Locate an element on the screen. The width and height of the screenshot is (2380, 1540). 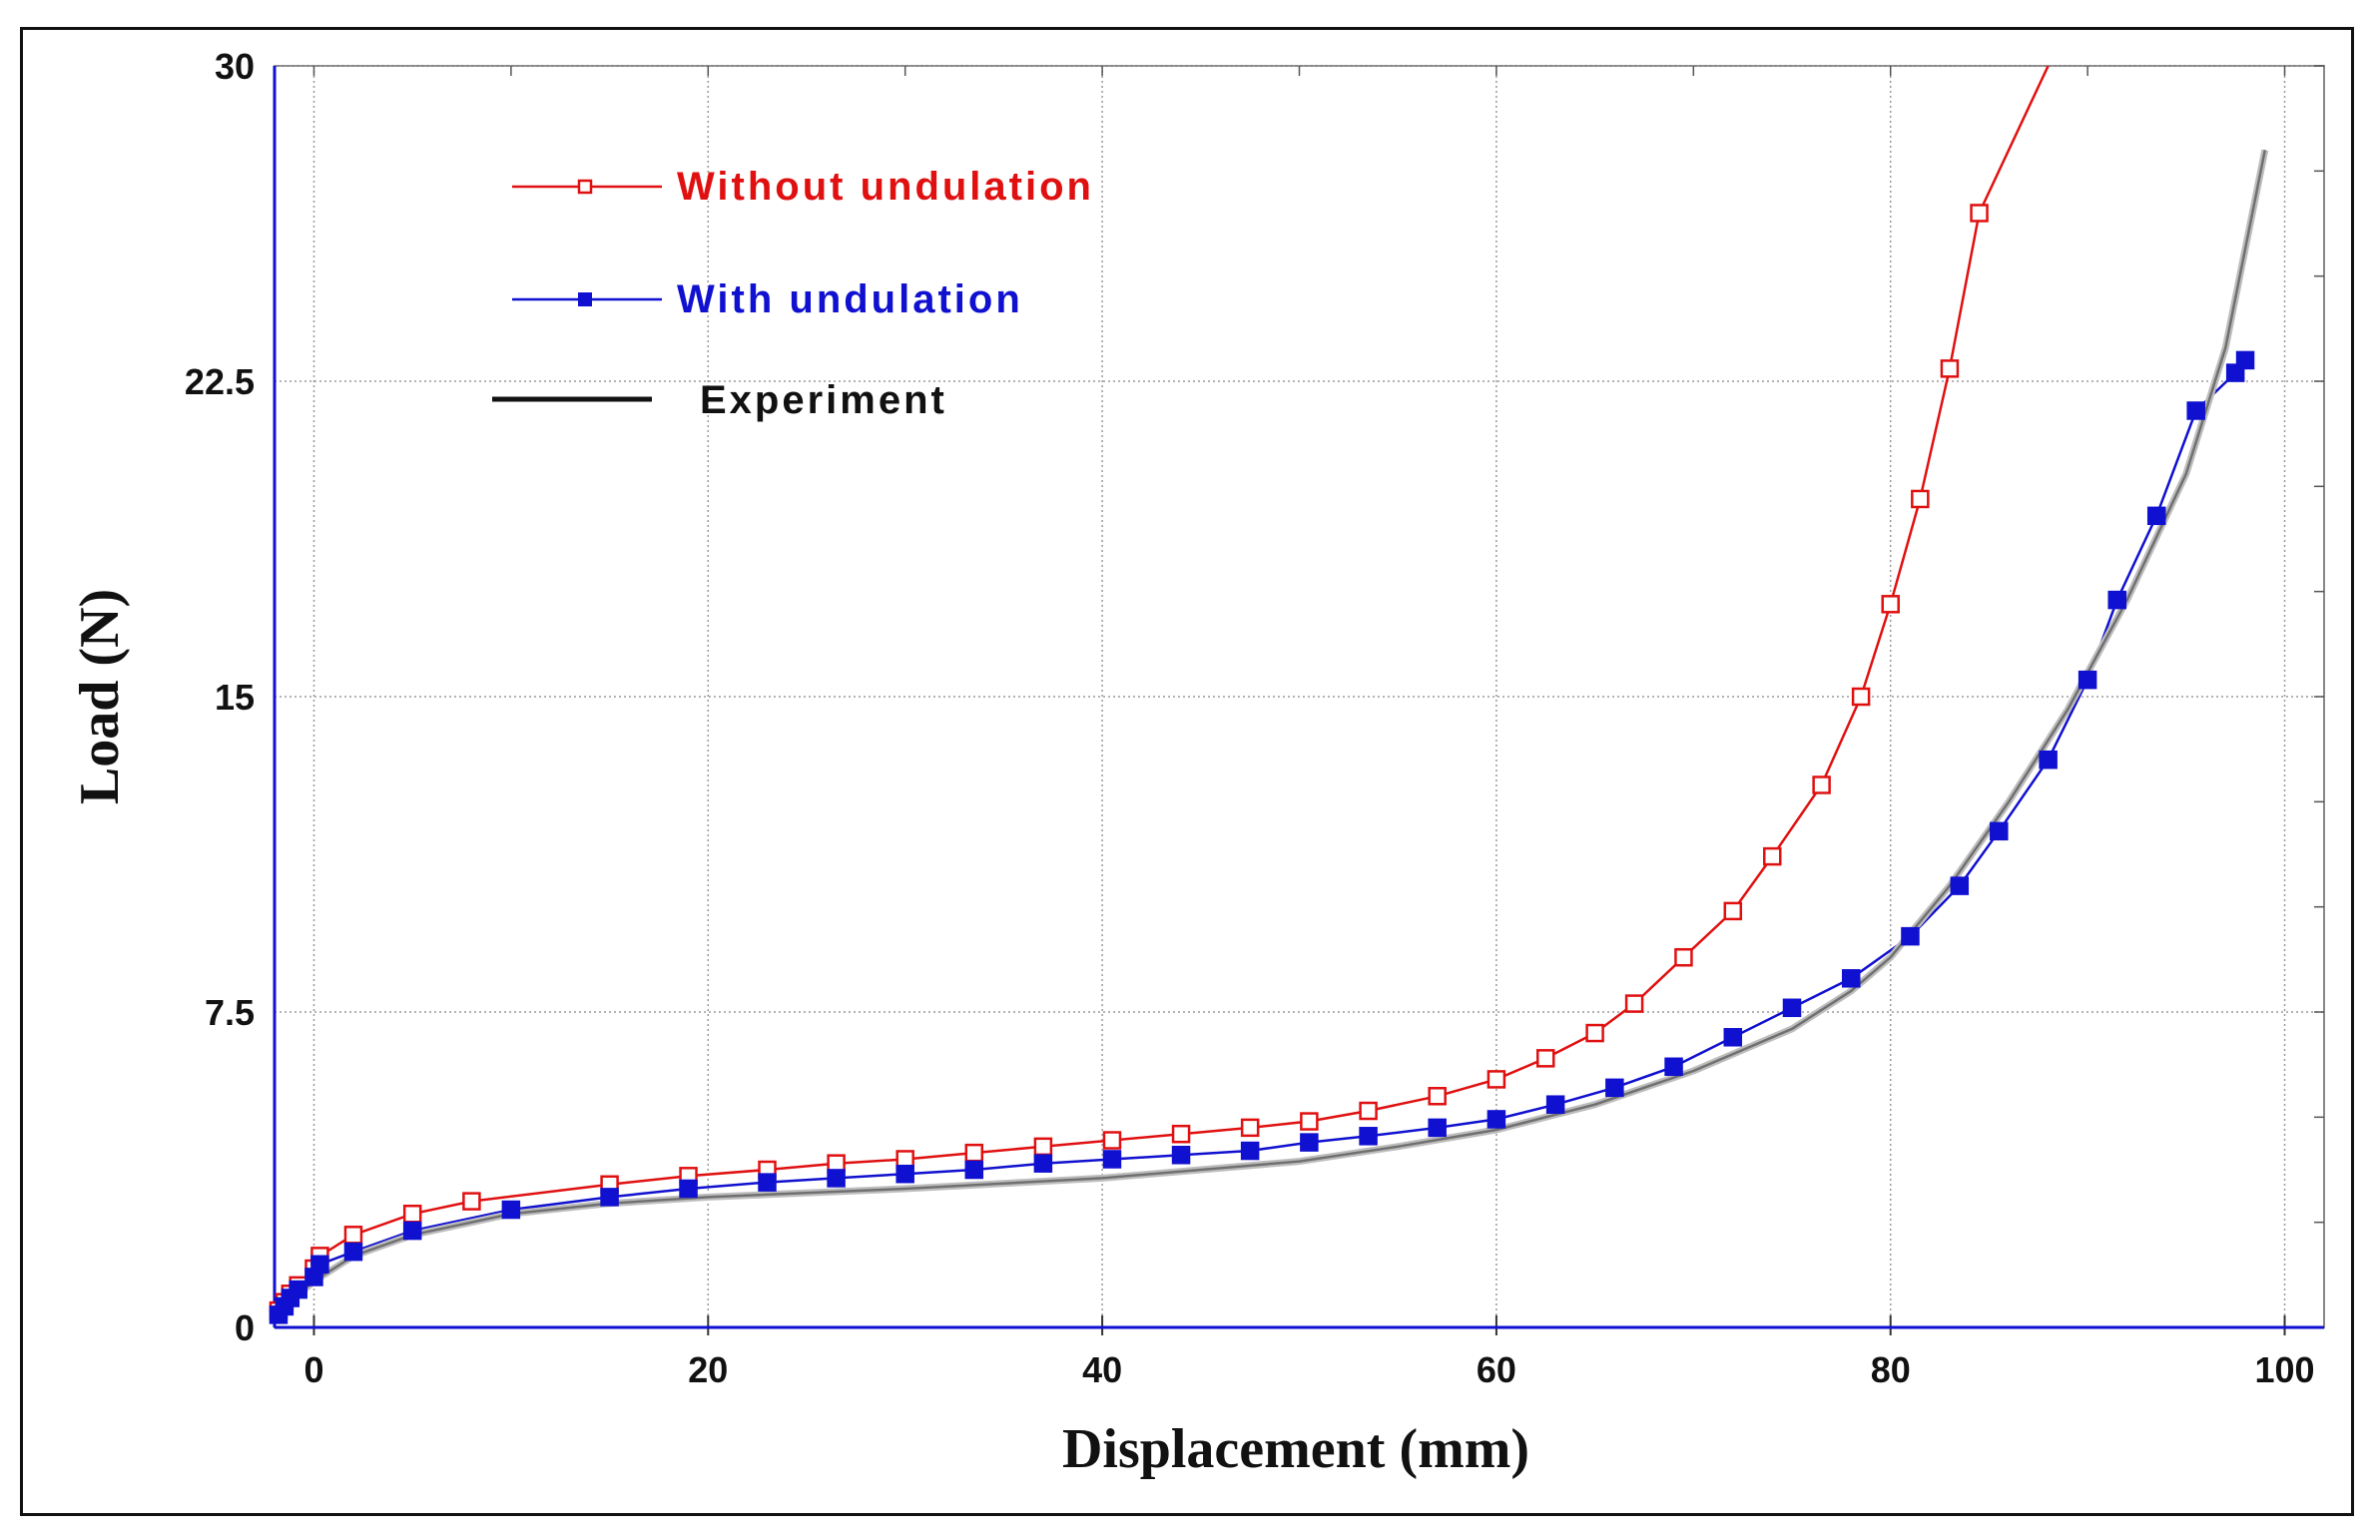
legend-label-with-undulation: With undulation is located at coordinates (850, 299).